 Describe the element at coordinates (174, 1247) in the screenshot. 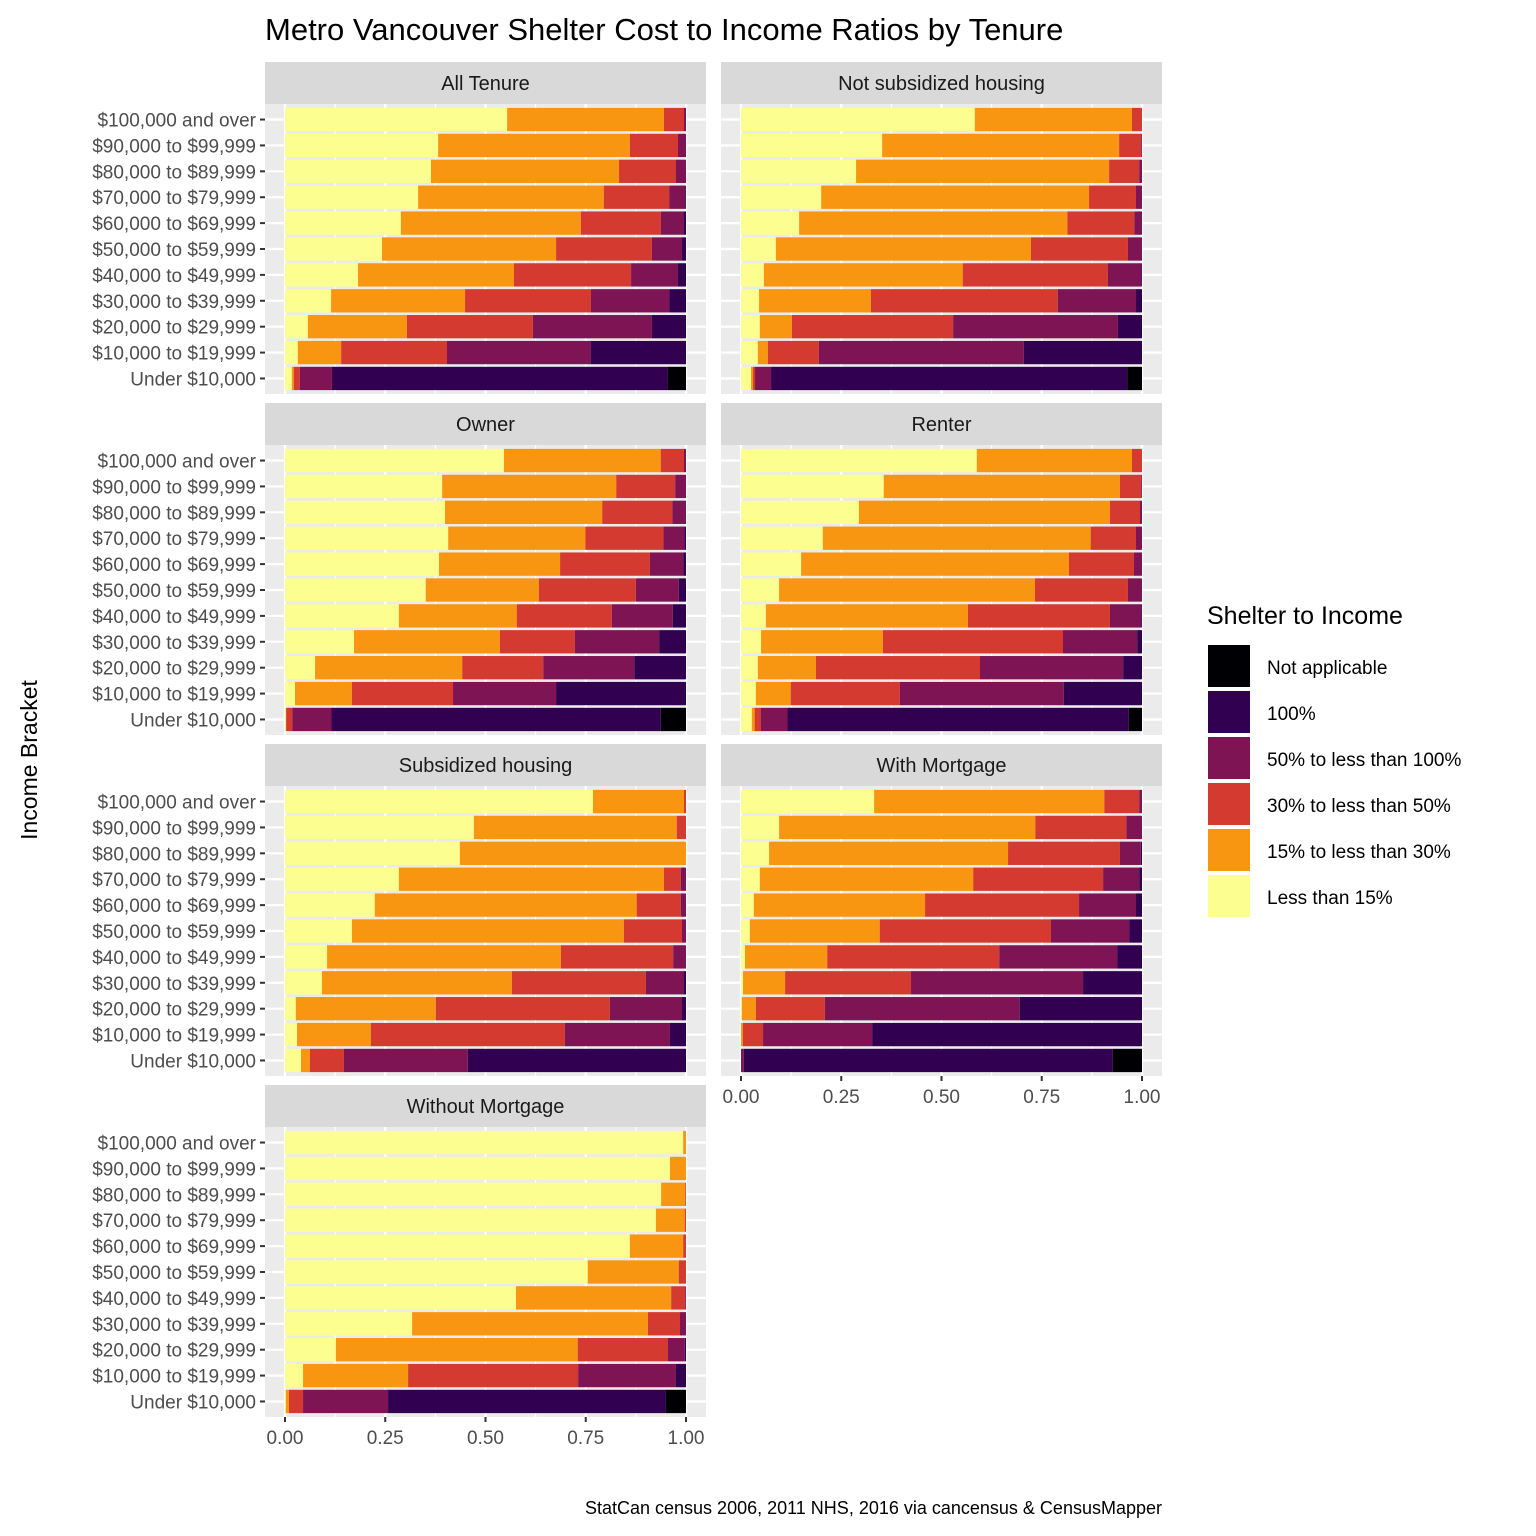

I see `y-tick-label: $60,000 to $69,999` at that location.